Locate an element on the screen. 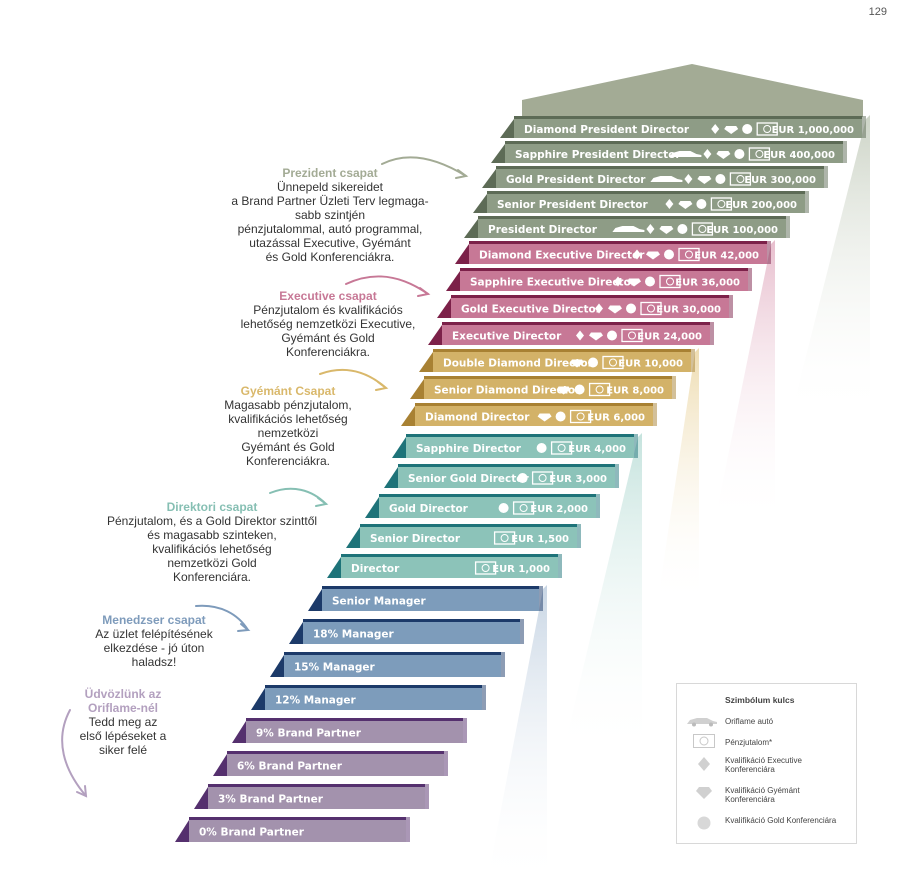 Image resolution: width=909 pixels, height=896 pixels. group-line: Gyémánt és Gold is located at coordinates (288, 447).